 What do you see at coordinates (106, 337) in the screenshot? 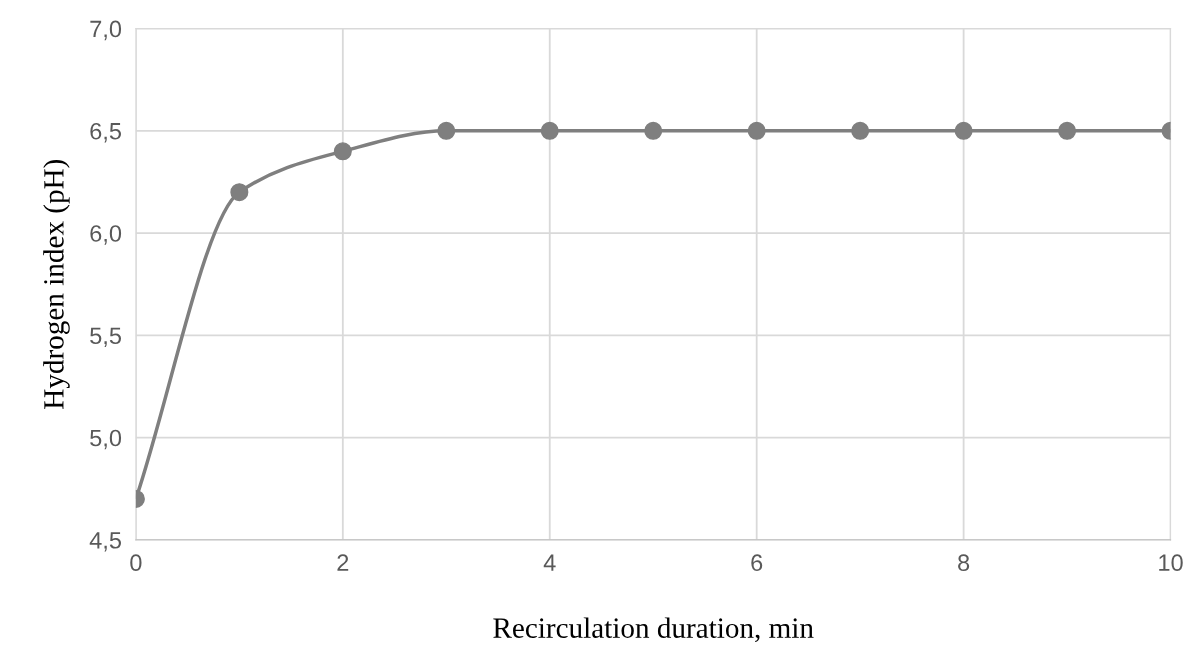
I see `y-tick-label: 5,5` at bounding box center [106, 337].